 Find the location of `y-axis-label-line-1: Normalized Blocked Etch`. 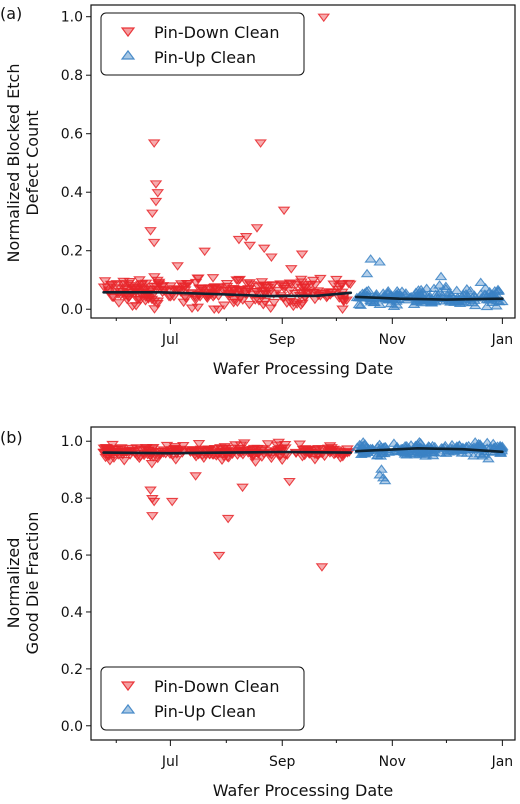

y-axis-label-line-1: Normalized Blocked Etch is located at coordinates (13, 163).